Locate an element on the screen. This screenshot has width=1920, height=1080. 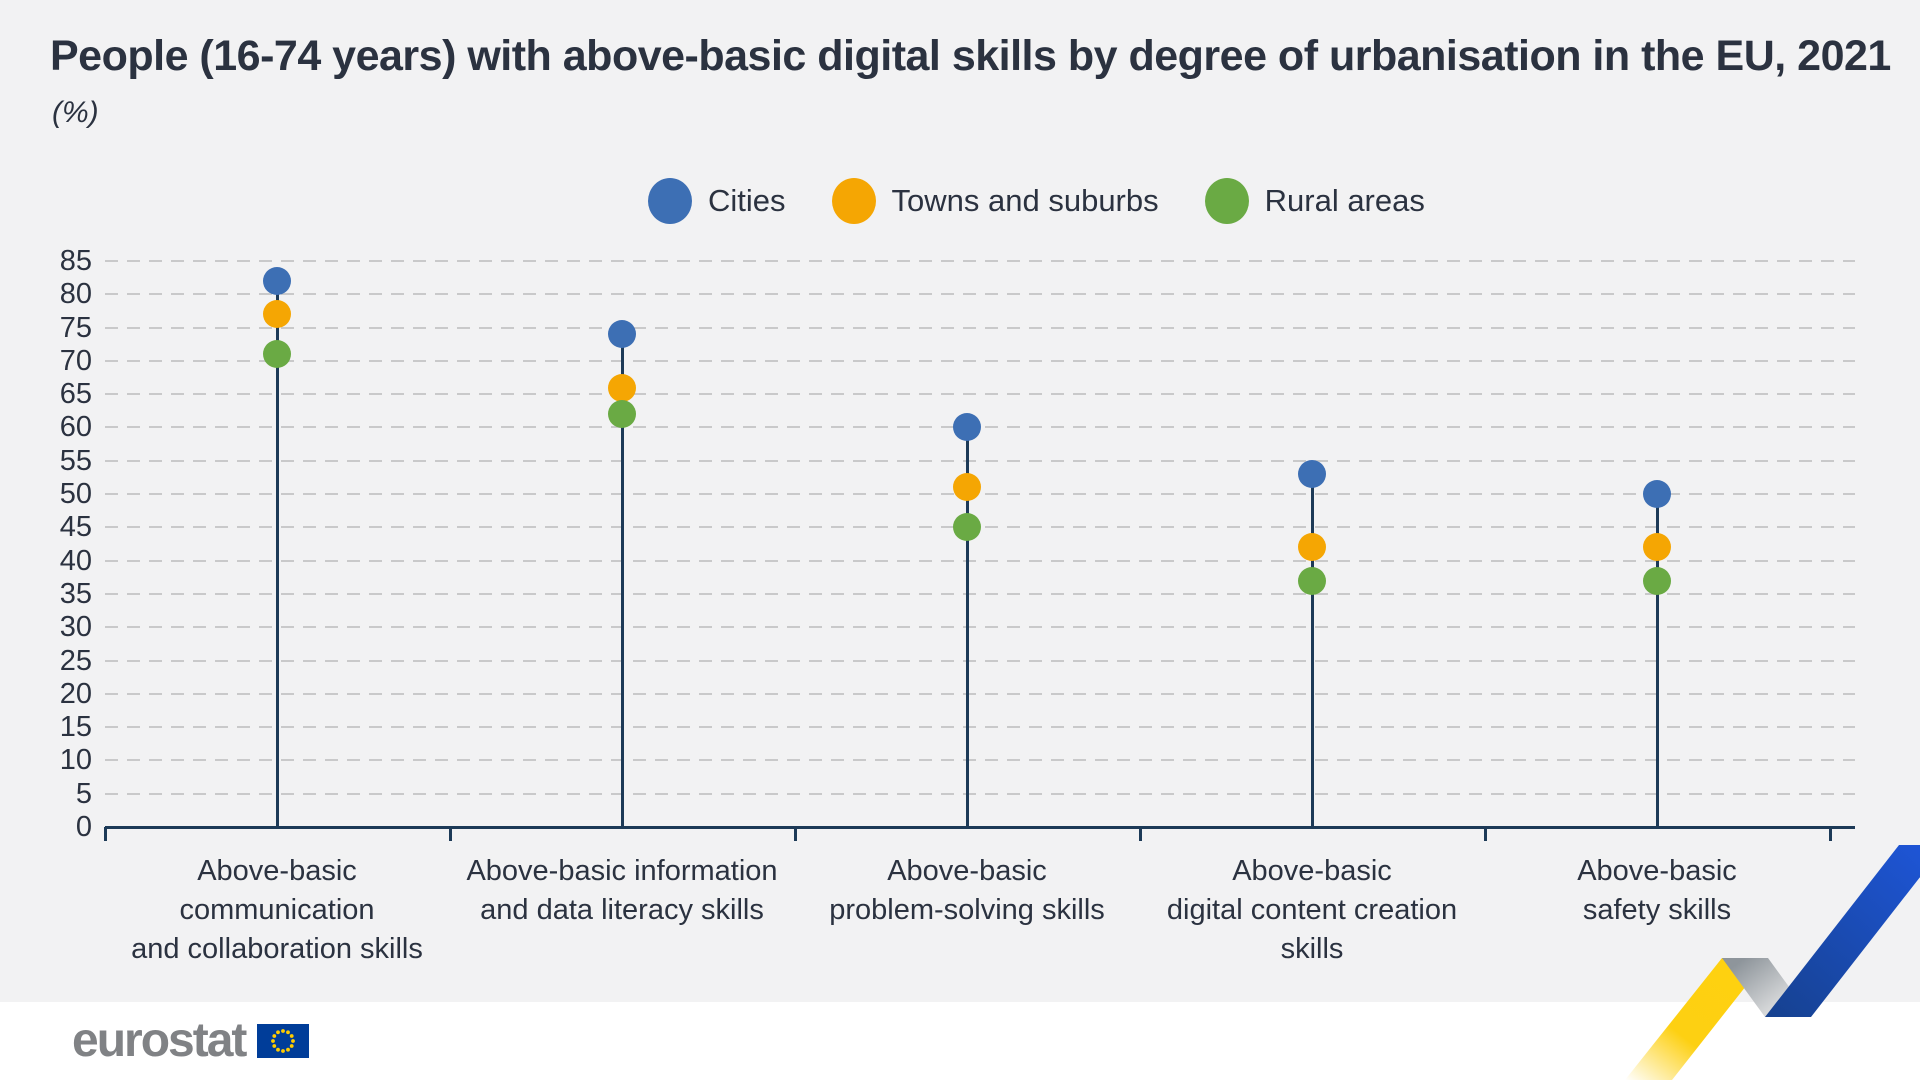
legend-item-rural-areas: Rural areas is located at coordinates (1314, 201).